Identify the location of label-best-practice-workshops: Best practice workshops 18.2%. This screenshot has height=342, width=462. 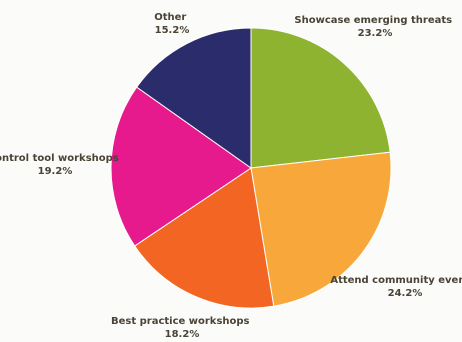
(182, 328).